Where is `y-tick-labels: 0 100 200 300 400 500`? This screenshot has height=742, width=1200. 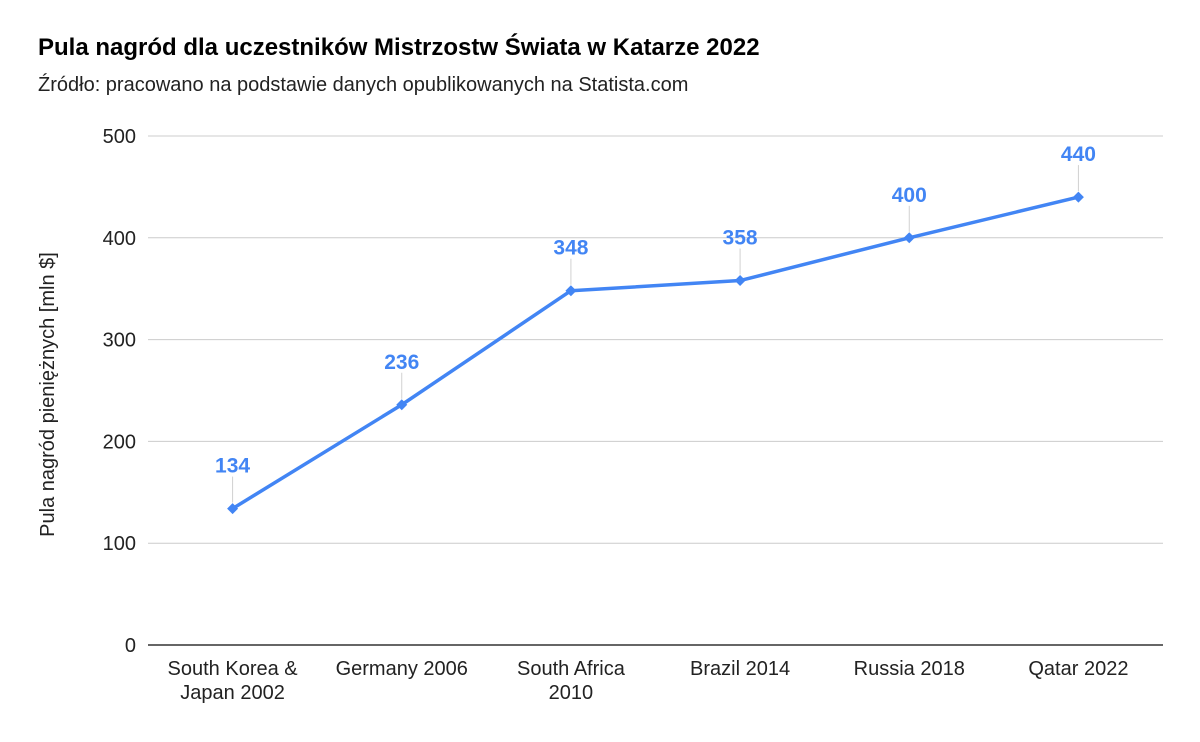
y-tick-labels: 0 100 200 300 400 500 is located at coordinates (119, 391).